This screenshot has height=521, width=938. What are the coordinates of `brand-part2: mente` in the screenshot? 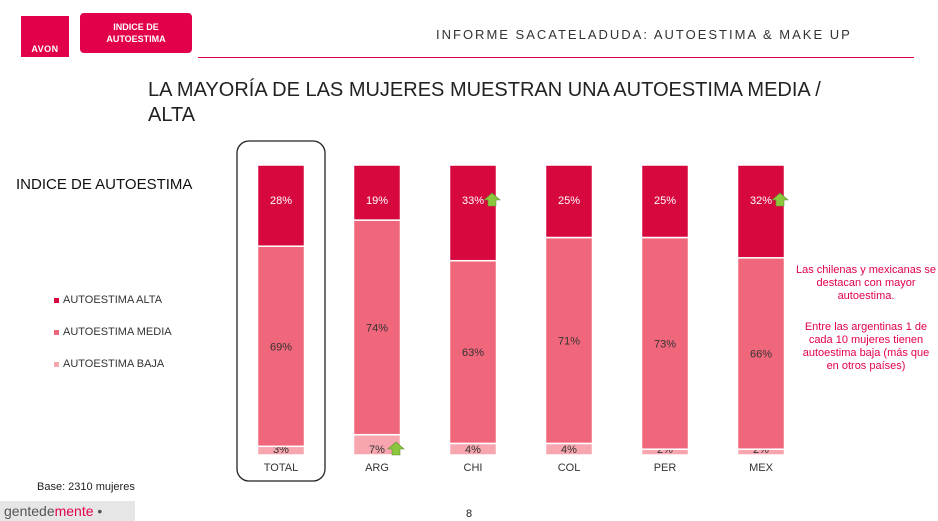 It's located at (74, 511).